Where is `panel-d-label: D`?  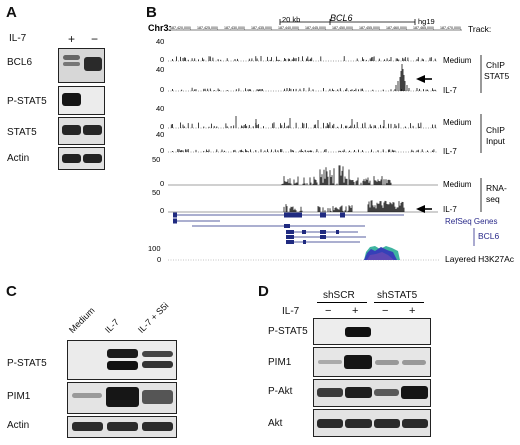 panel-d-label: D is located at coordinates (263, 291).